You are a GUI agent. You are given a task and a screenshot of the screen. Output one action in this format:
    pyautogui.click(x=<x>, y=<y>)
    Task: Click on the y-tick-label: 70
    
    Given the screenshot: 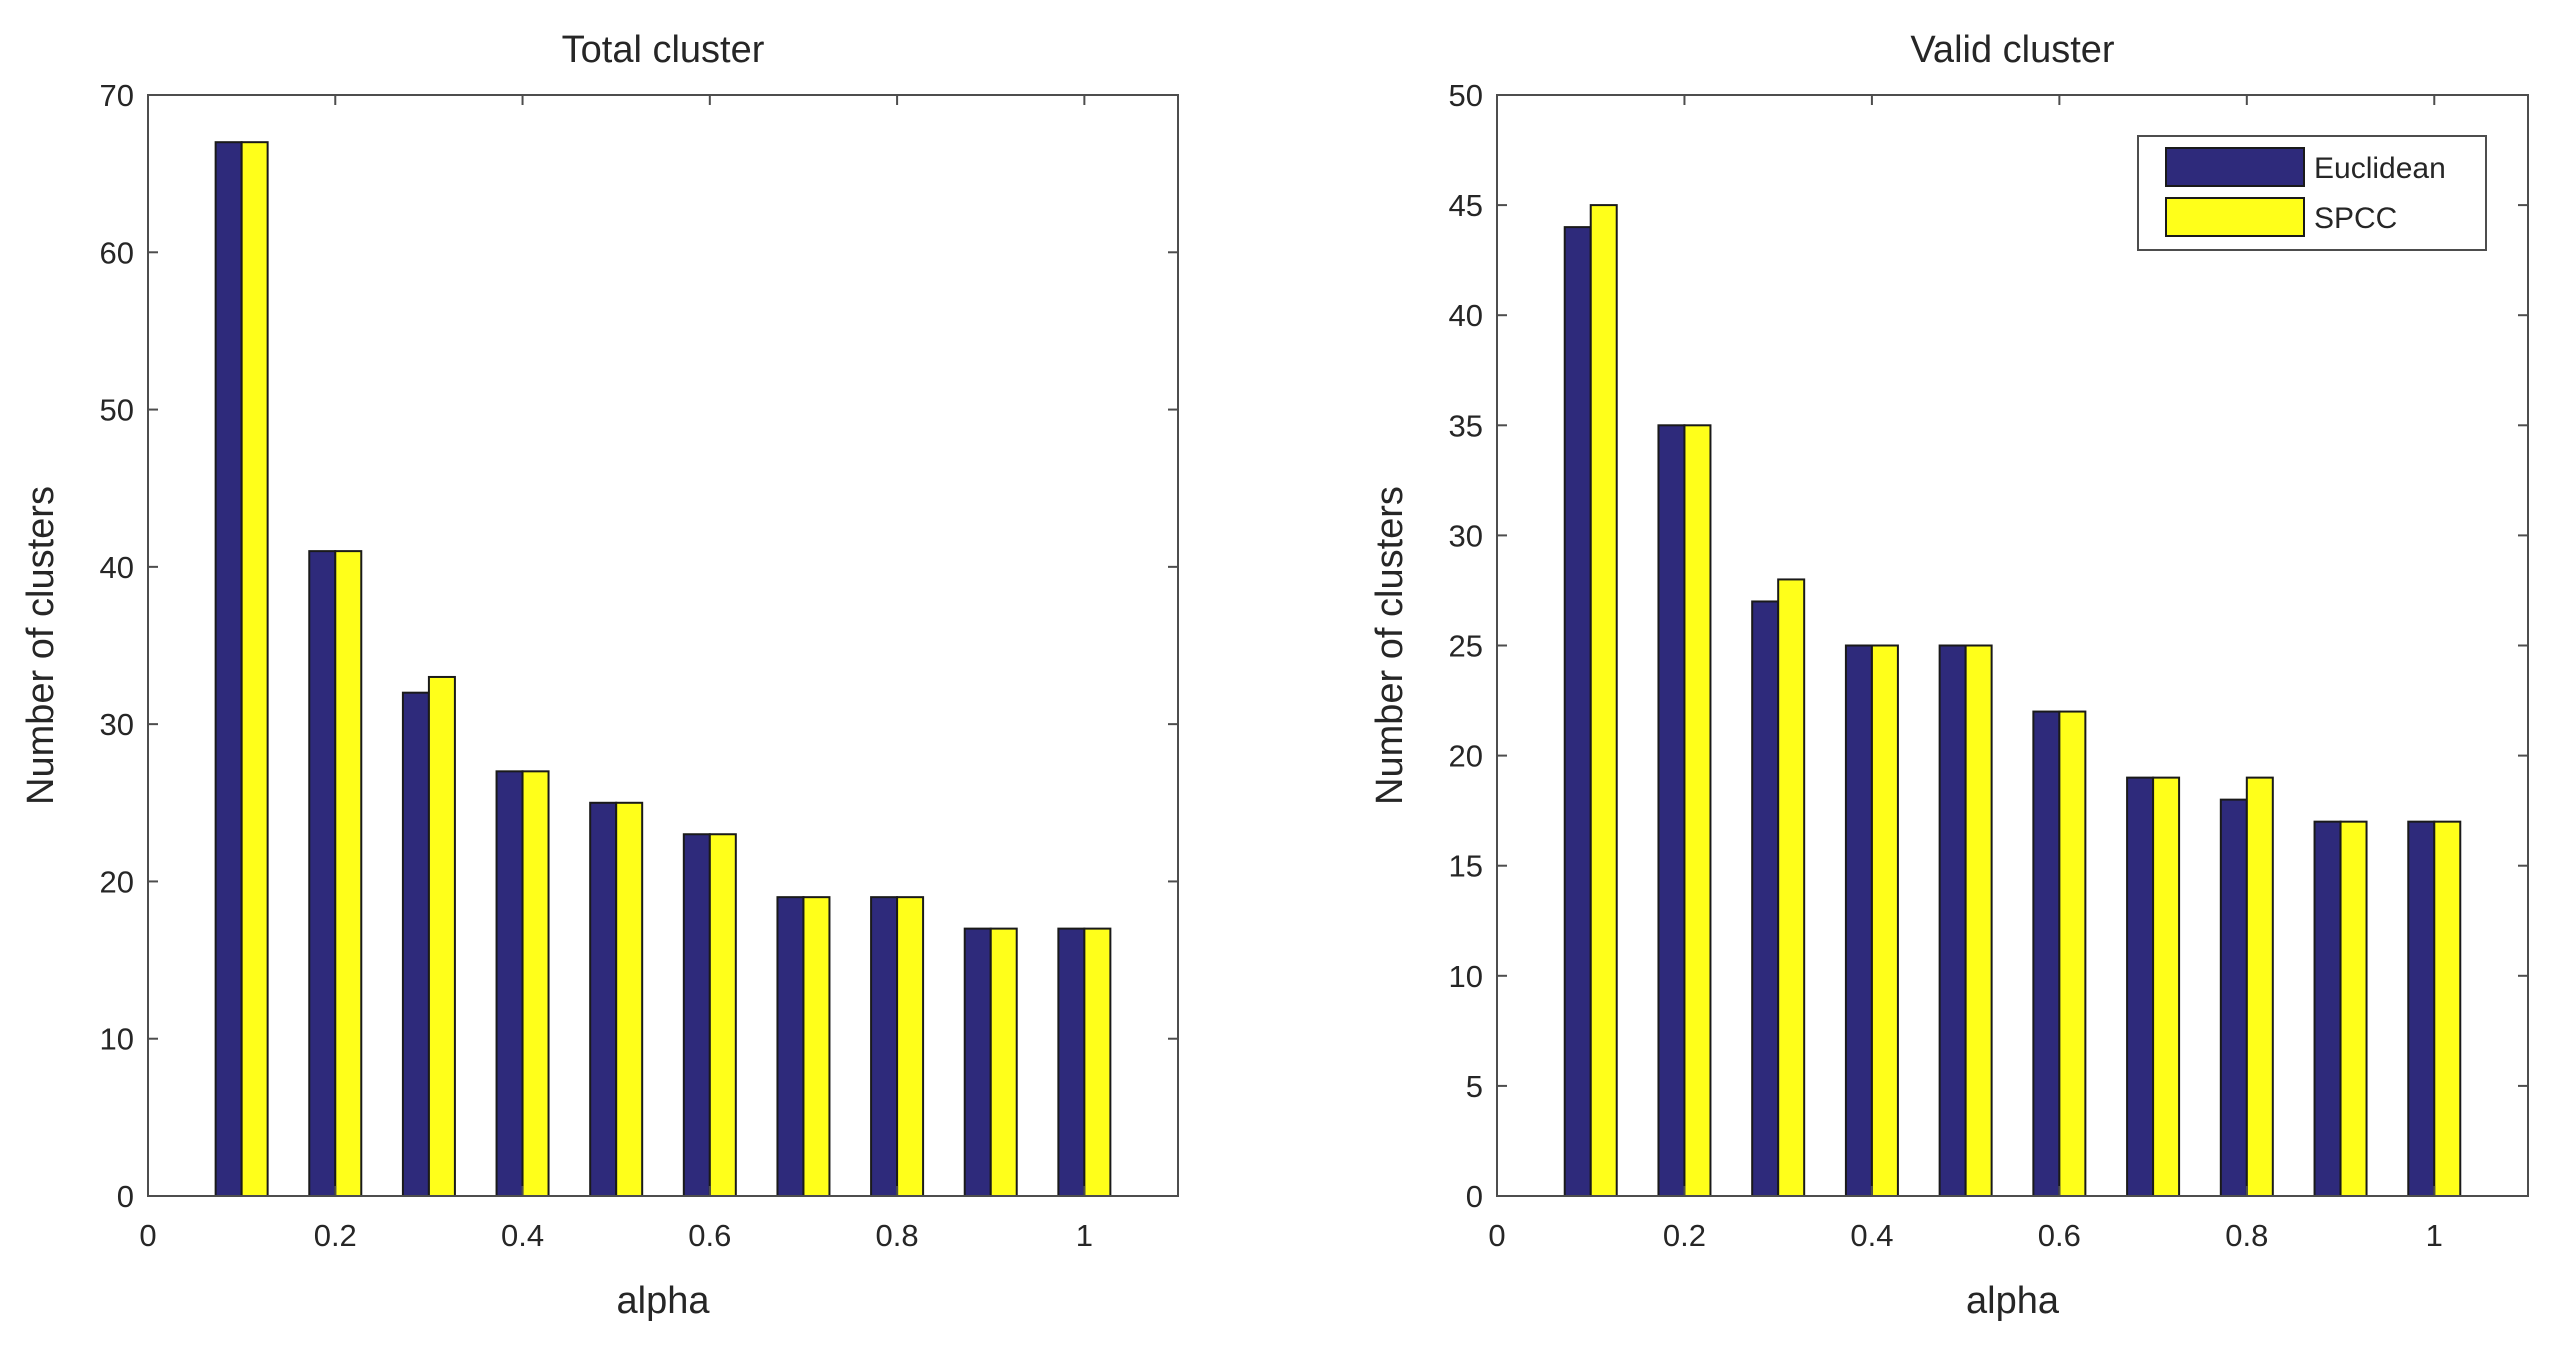 What is the action you would take?
    pyautogui.click(x=117, y=95)
    